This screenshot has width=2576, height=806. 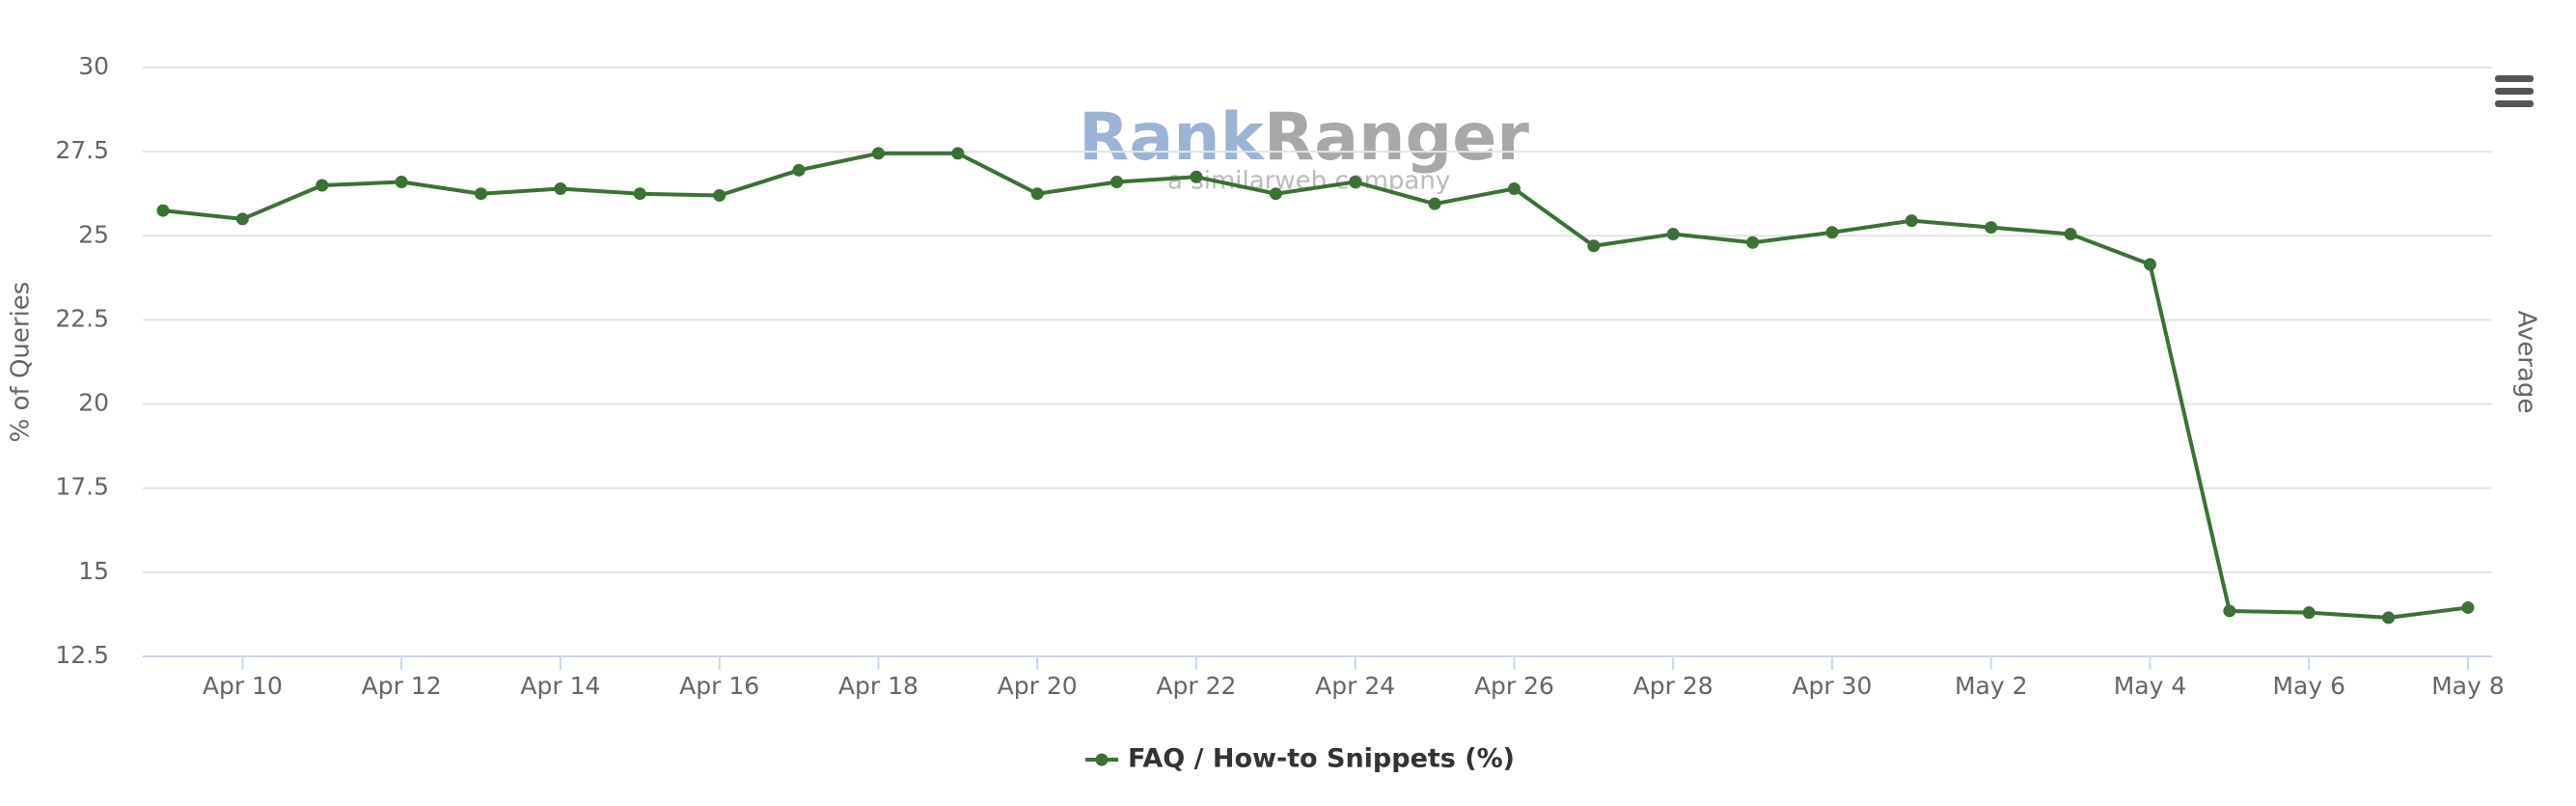 What do you see at coordinates (2309, 686) in the screenshot?
I see `x-tick-label: May 6` at bounding box center [2309, 686].